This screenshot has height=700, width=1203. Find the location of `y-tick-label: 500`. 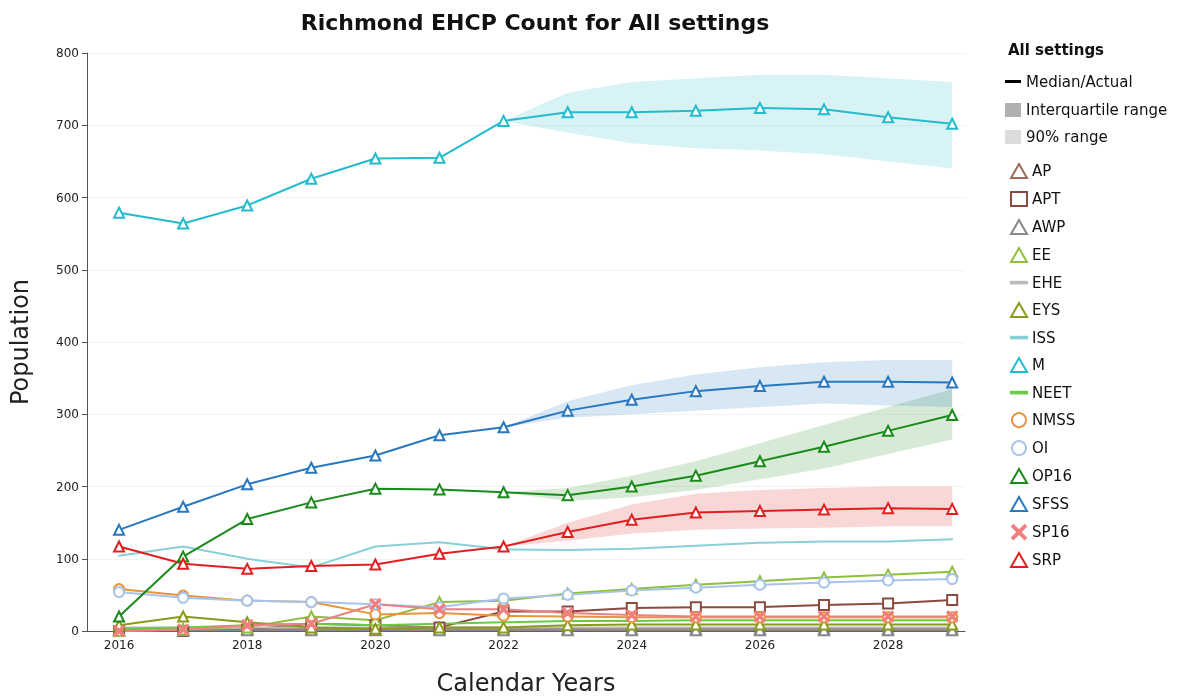

y-tick-label: 500 is located at coordinates (67, 269).